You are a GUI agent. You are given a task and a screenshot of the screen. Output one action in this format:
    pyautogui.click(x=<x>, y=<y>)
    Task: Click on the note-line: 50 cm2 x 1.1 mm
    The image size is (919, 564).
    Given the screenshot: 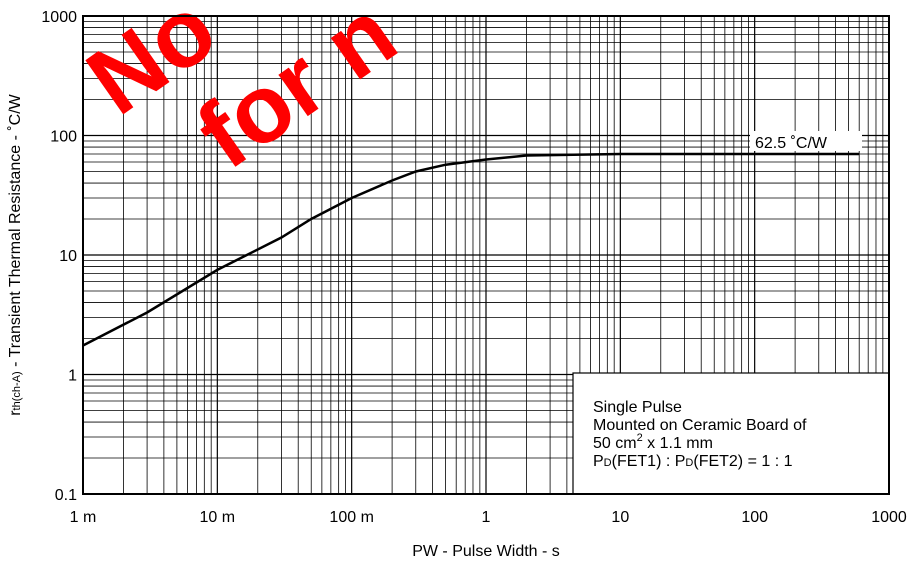 What is the action you would take?
    pyautogui.click(x=653, y=442)
    